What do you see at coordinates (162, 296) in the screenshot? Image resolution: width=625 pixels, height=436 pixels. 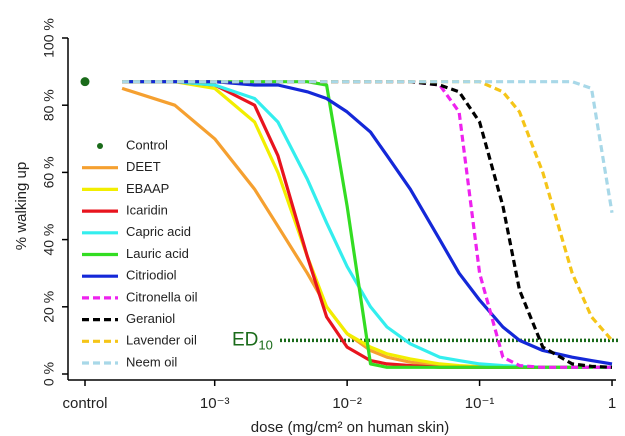 I see `legend-label: Citronella oil` at bounding box center [162, 296].